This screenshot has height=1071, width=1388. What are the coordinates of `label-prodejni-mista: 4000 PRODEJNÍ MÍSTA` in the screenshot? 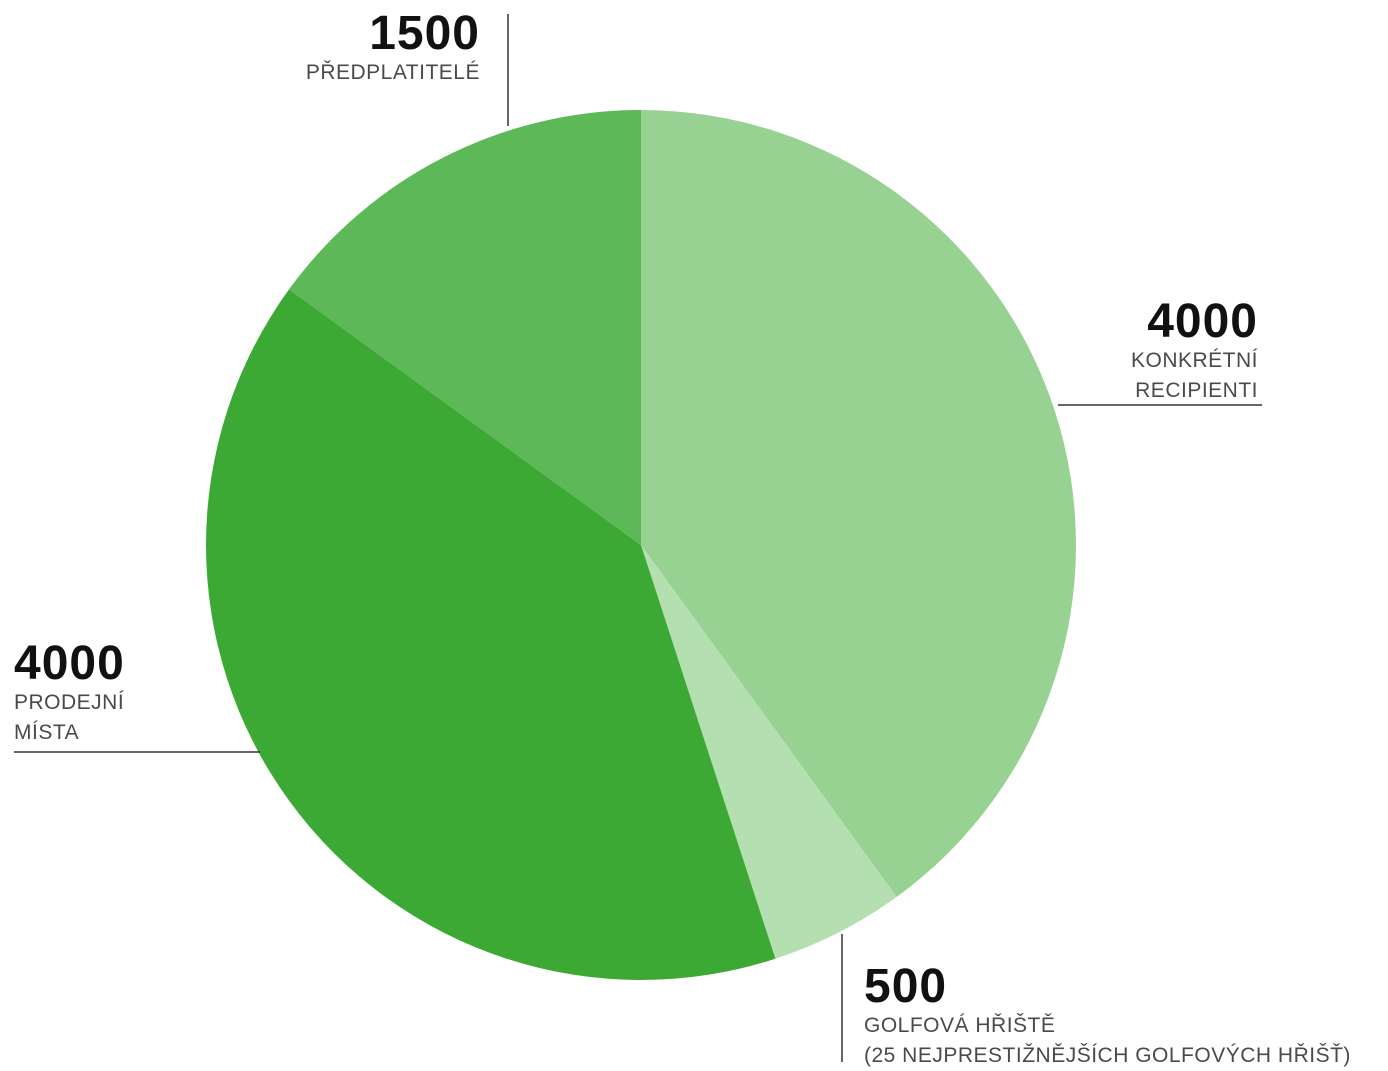 It's located at (69, 694).